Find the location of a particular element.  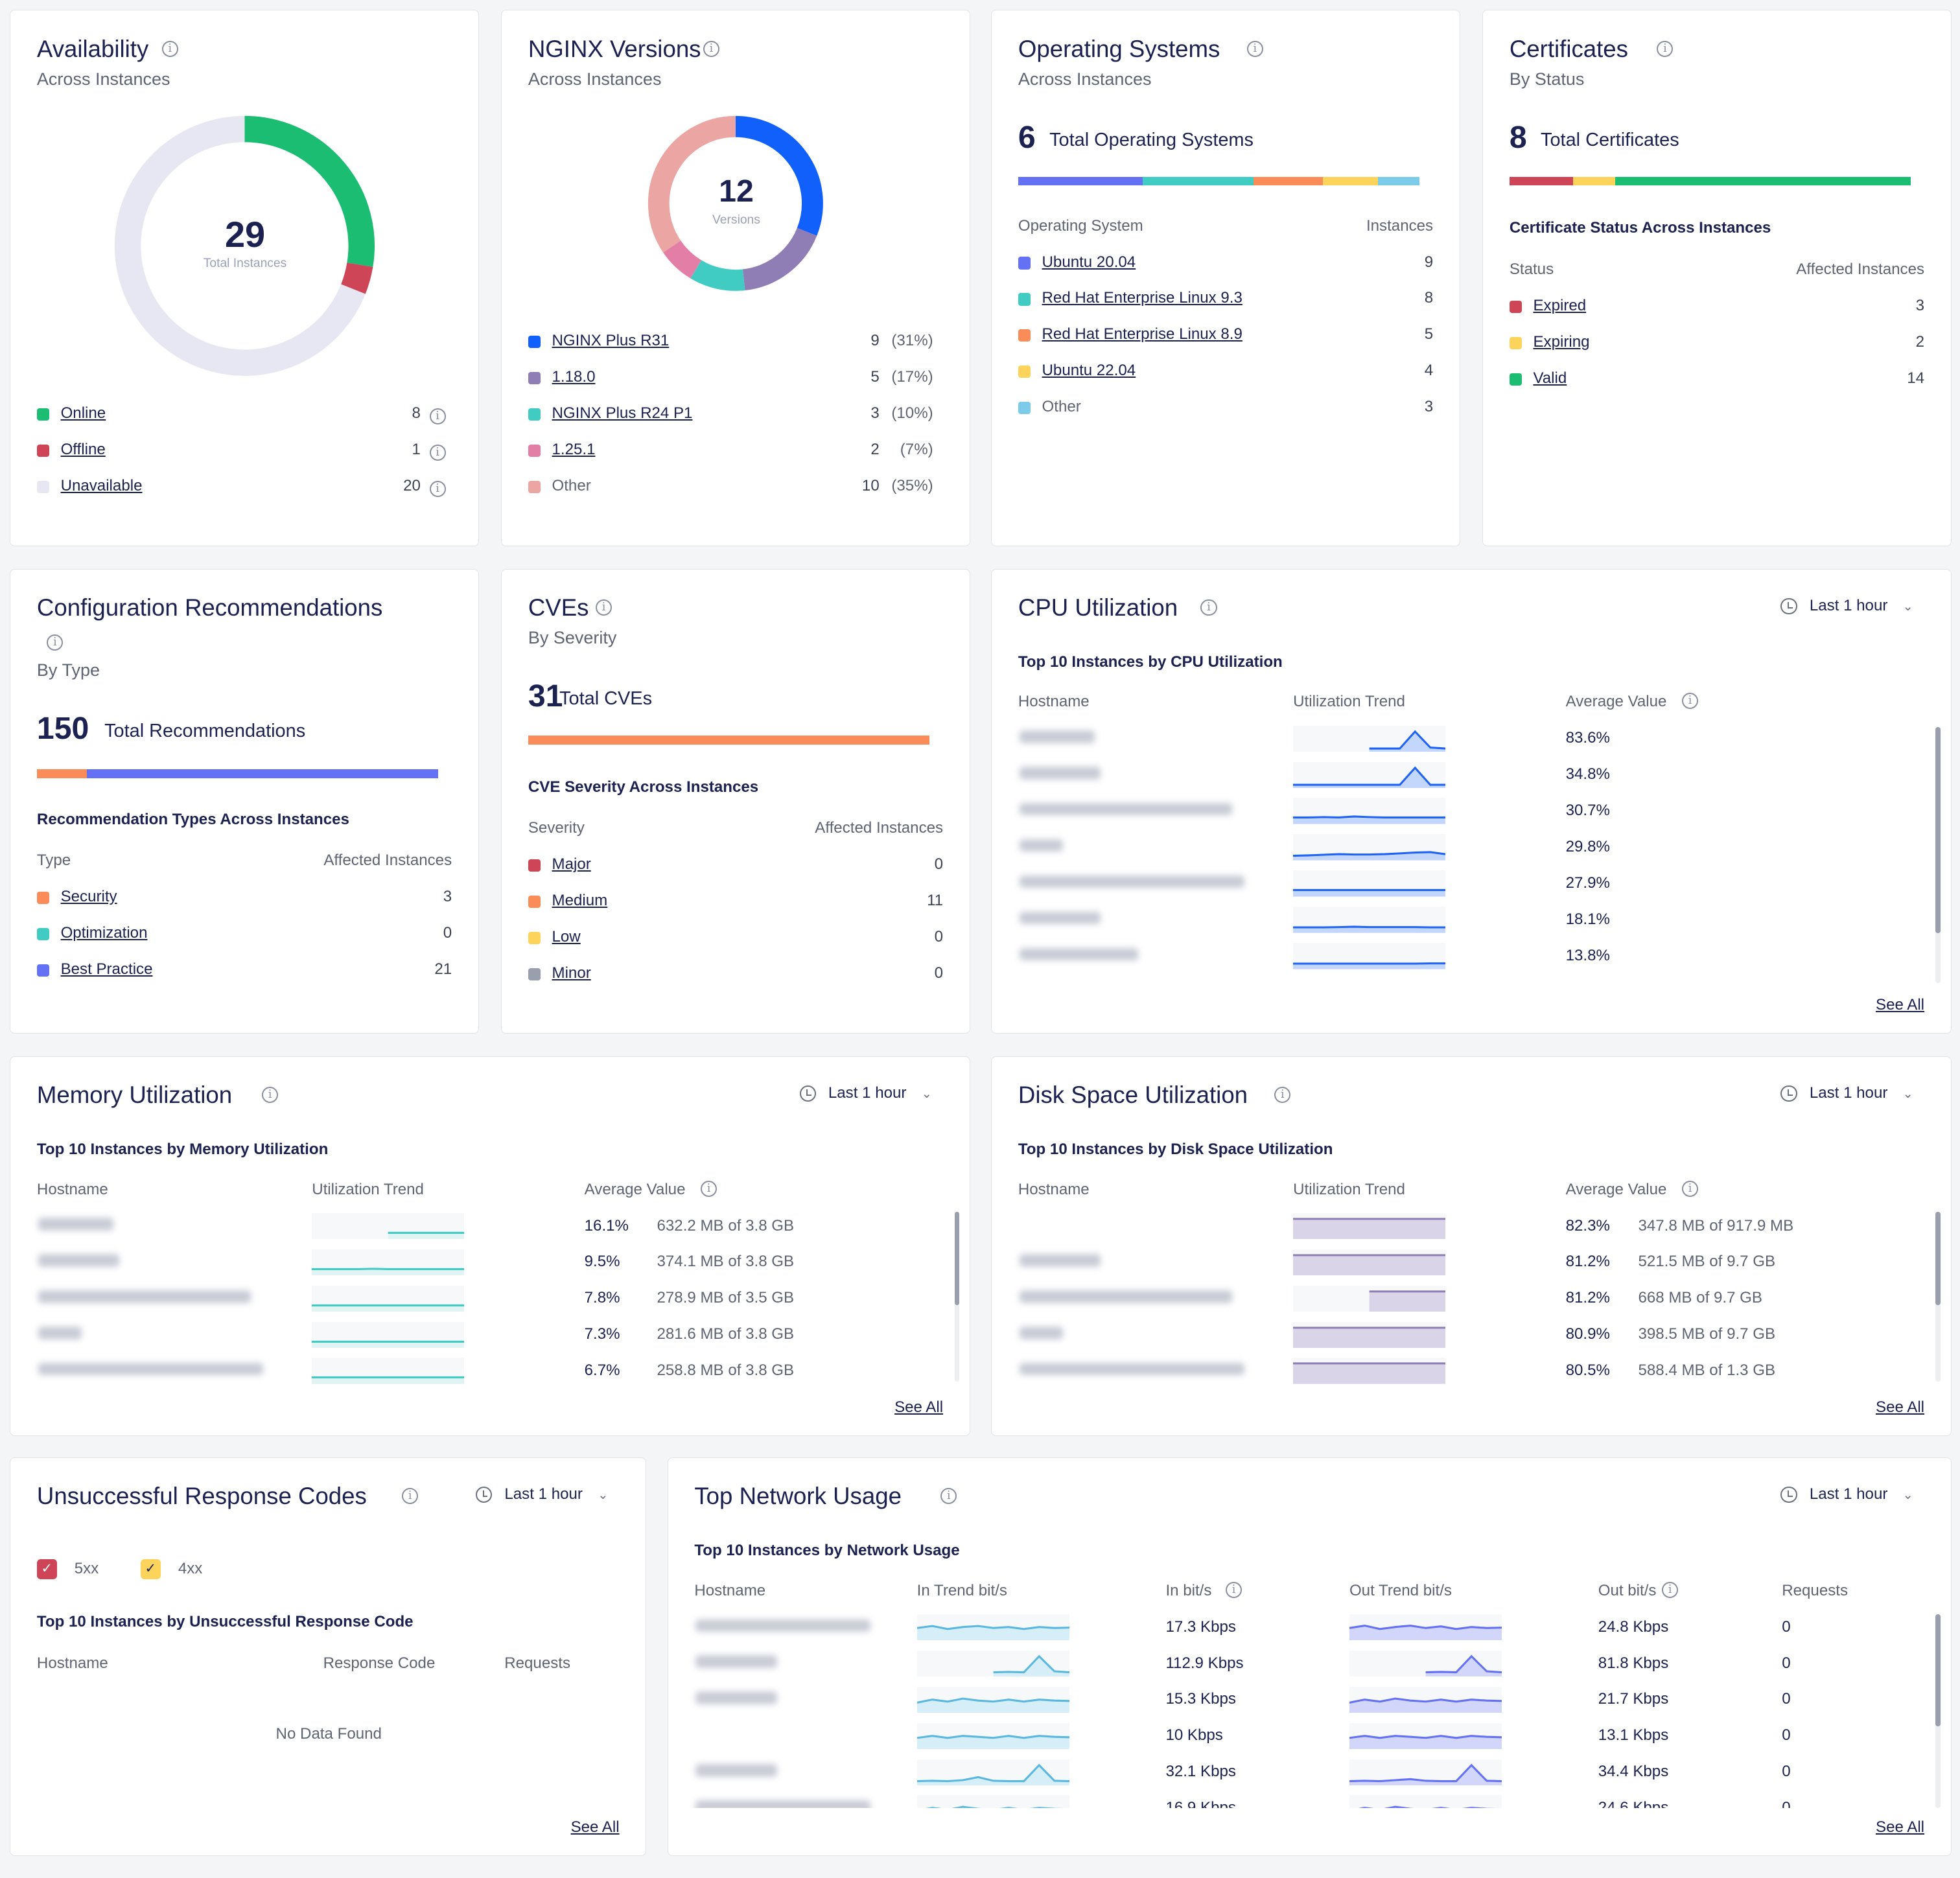

column-header: Hostname is located at coordinates (72, 1663).